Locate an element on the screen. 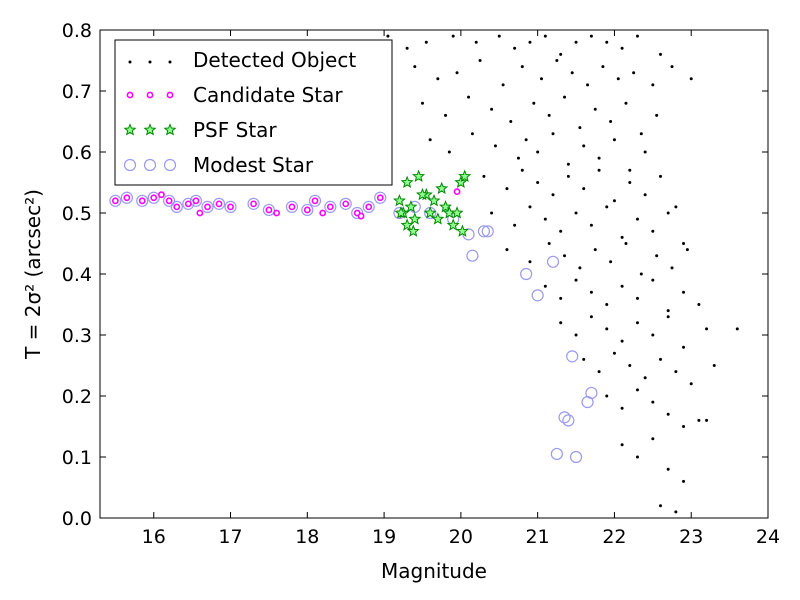 The image size is (800, 600). legend-label: Candidate Star is located at coordinates (268, 95).